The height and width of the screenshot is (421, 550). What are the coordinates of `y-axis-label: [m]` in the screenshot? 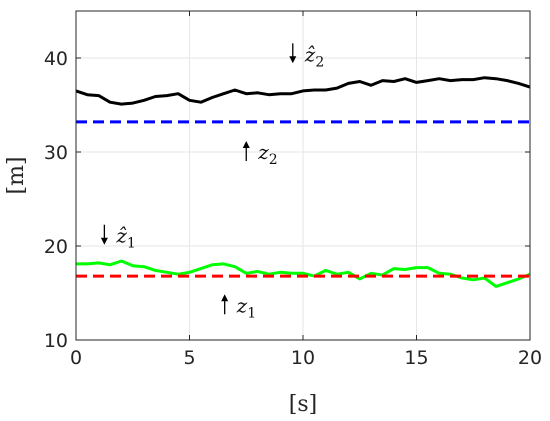 It's located at (16, 175).